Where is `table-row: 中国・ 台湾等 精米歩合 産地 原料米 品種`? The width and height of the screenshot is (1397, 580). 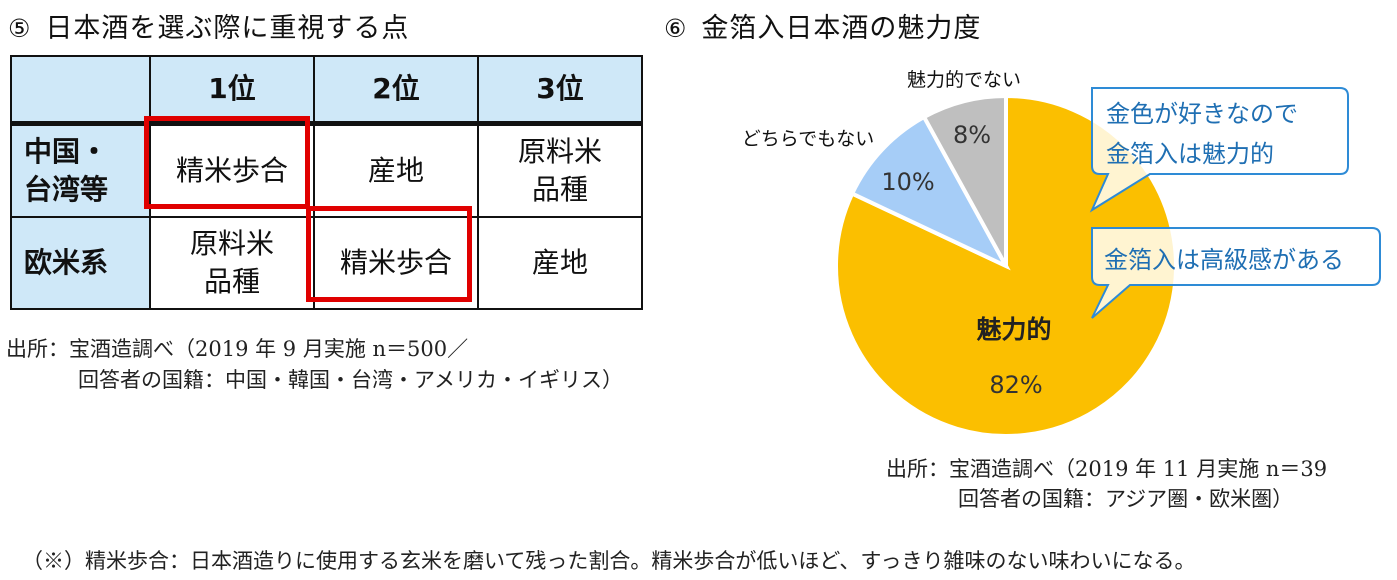
table-row: 中国・ 台湾等 精米歩合 産地 原料米 品種 is located at coordinates (326, 170).